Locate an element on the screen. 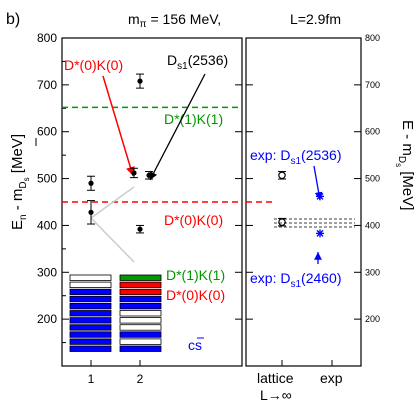 Image resolution: width=415 pixels, height=407 pixels. left-y-axis-label: En - mDs [MeV] is located at coordinates (20, 182).